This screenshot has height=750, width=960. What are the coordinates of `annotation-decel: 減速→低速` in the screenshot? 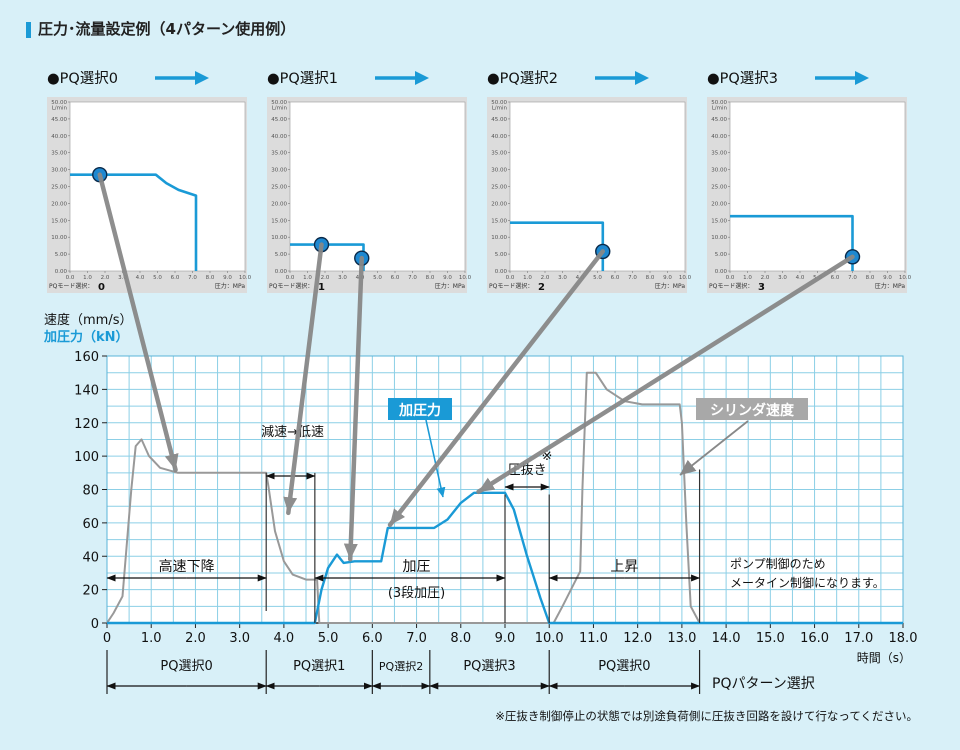 It's located at (292, 432).